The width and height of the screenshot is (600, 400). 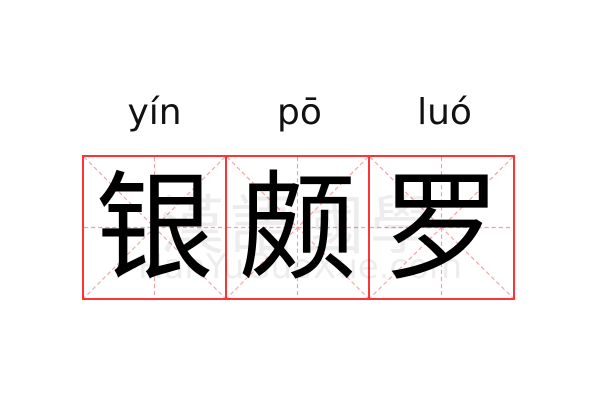 I want to click on character-cell: 罗, so click(x=441, y=227).